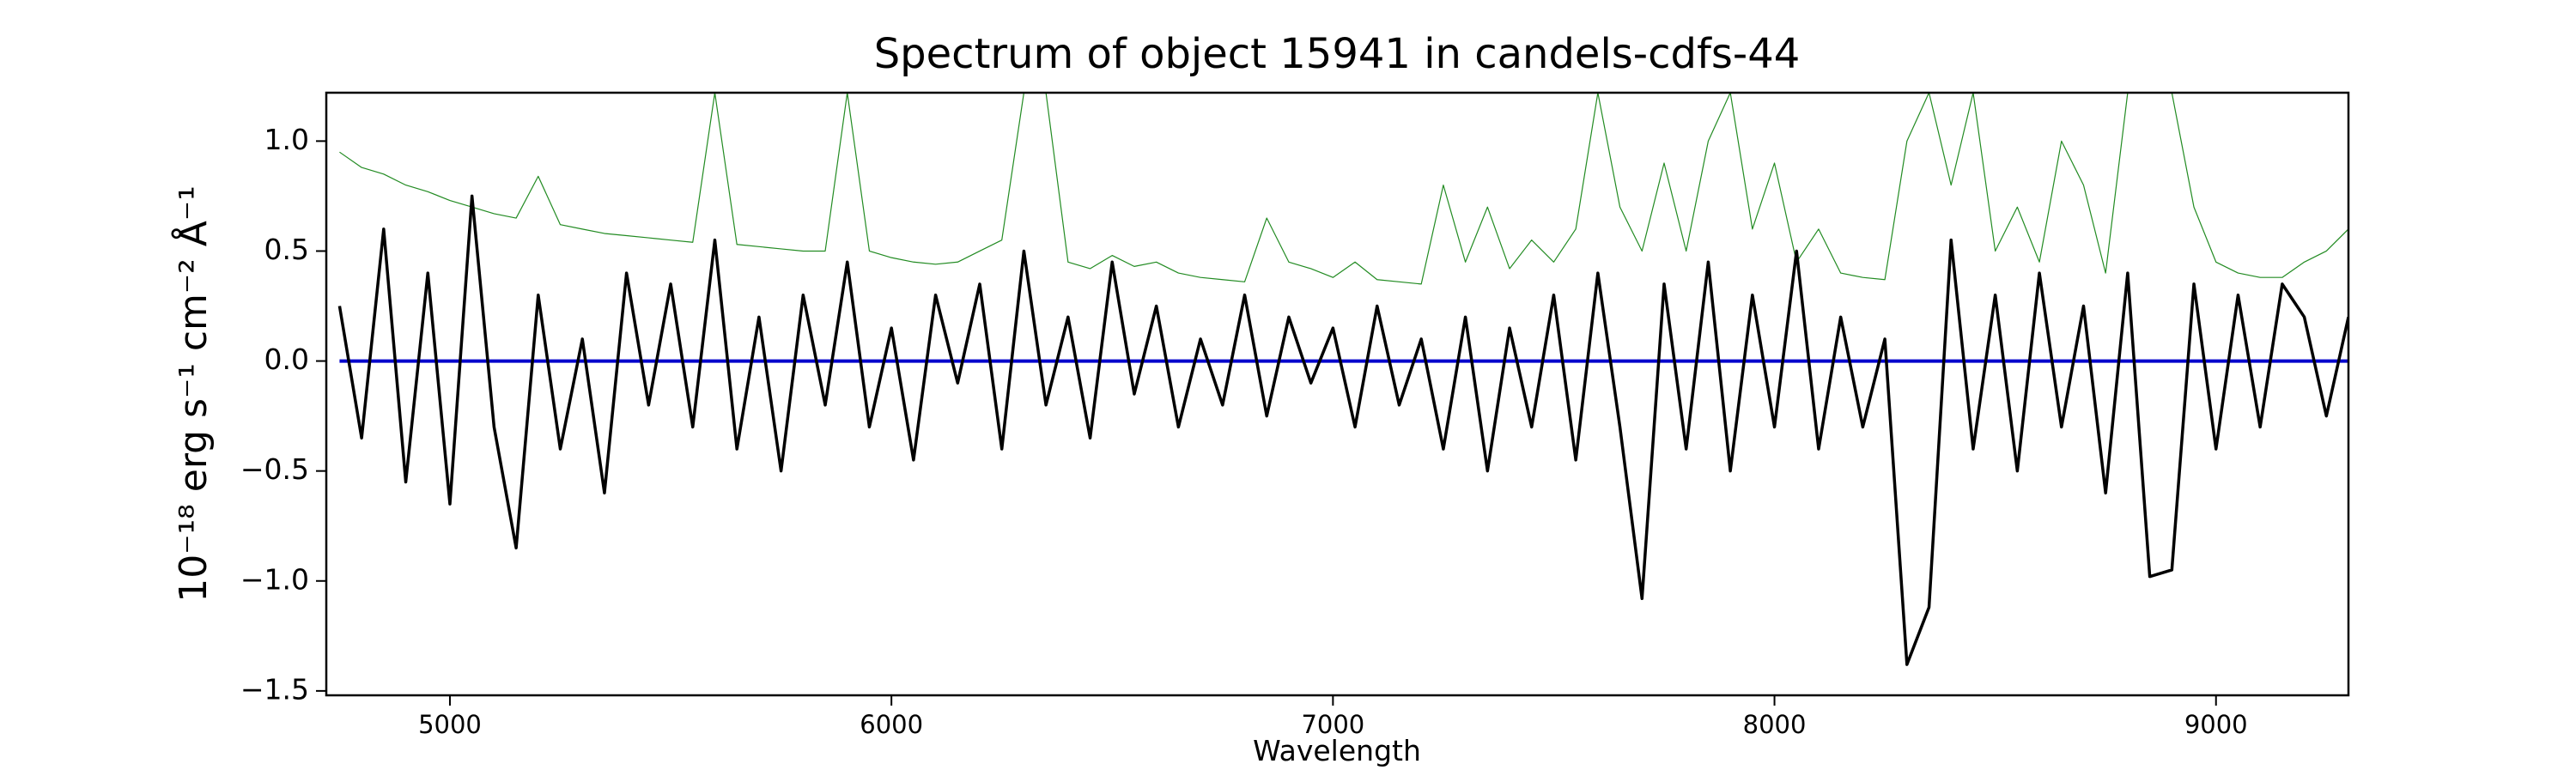  I want to click on x-tick-label: 8000, so click(1775, 724).